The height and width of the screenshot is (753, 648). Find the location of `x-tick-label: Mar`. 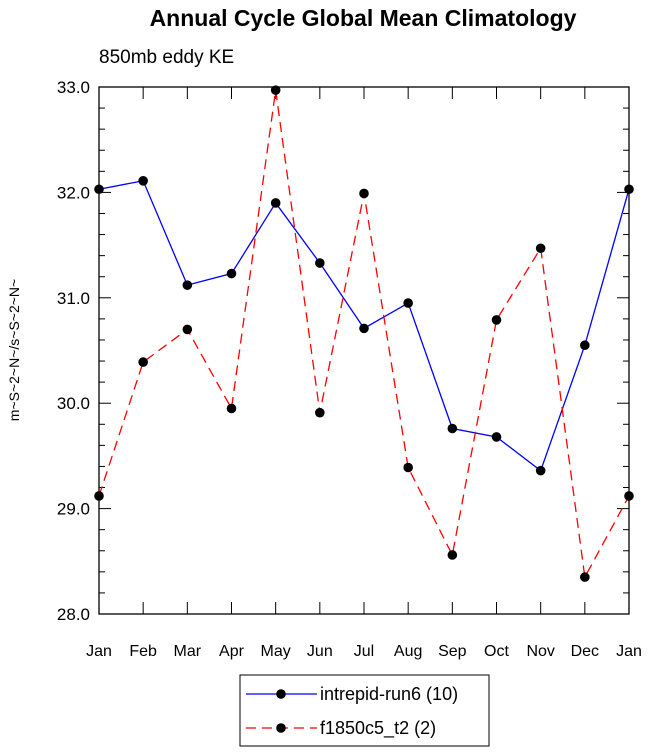

x-tick-label: Mar is located at coordinates (188, 651).